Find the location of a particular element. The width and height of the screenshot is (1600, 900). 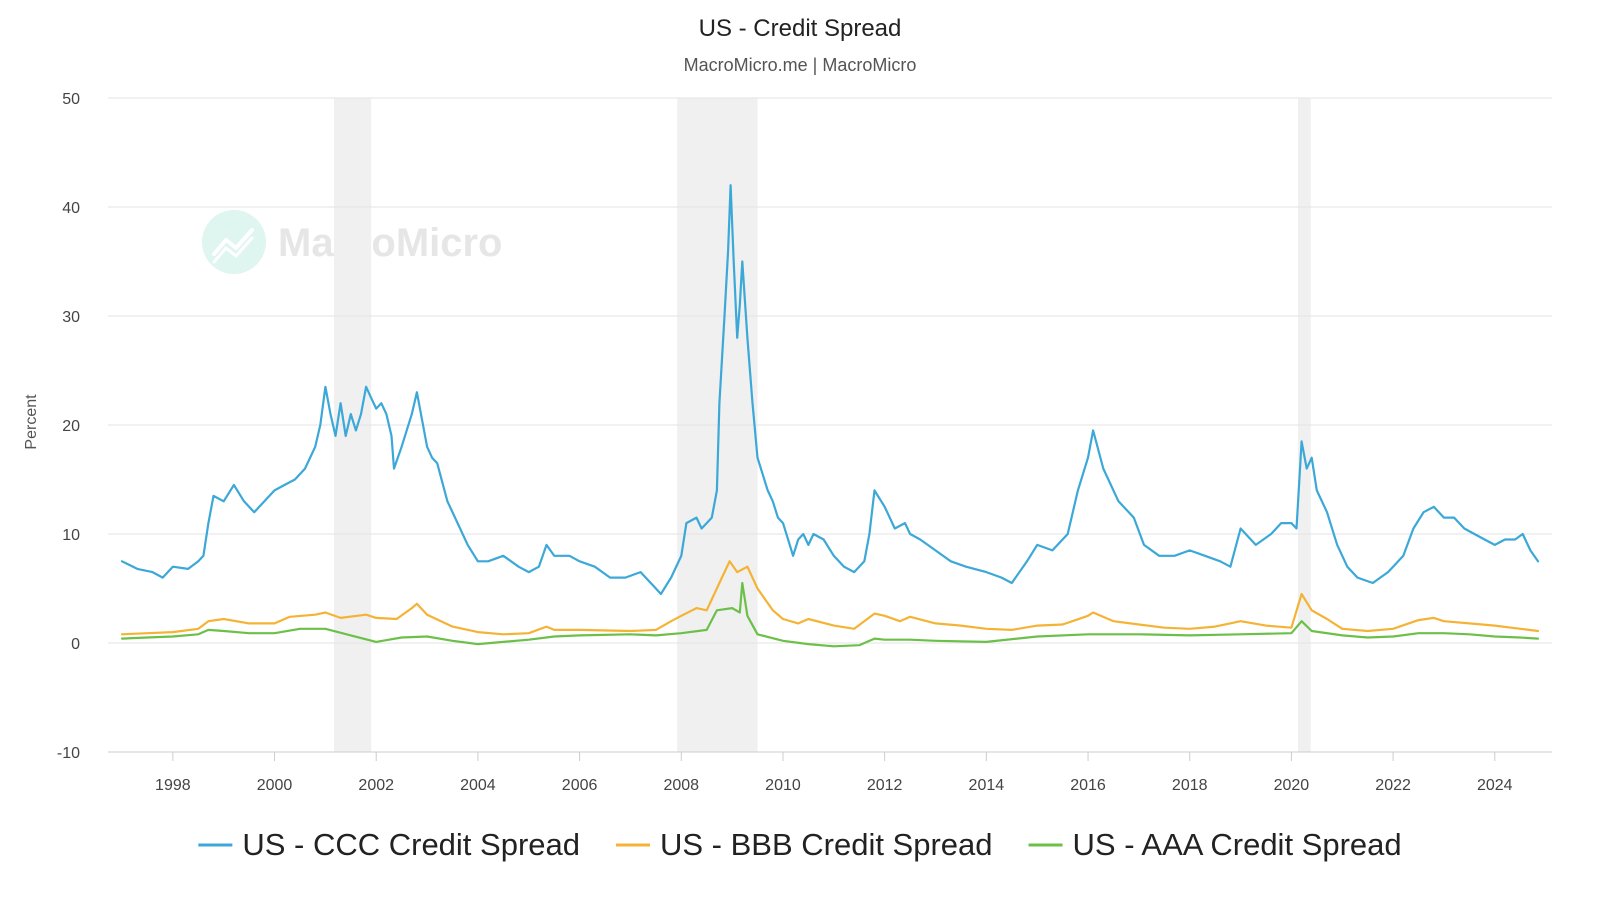

y-tick-label: 0 is located at coordinates (75, 644).